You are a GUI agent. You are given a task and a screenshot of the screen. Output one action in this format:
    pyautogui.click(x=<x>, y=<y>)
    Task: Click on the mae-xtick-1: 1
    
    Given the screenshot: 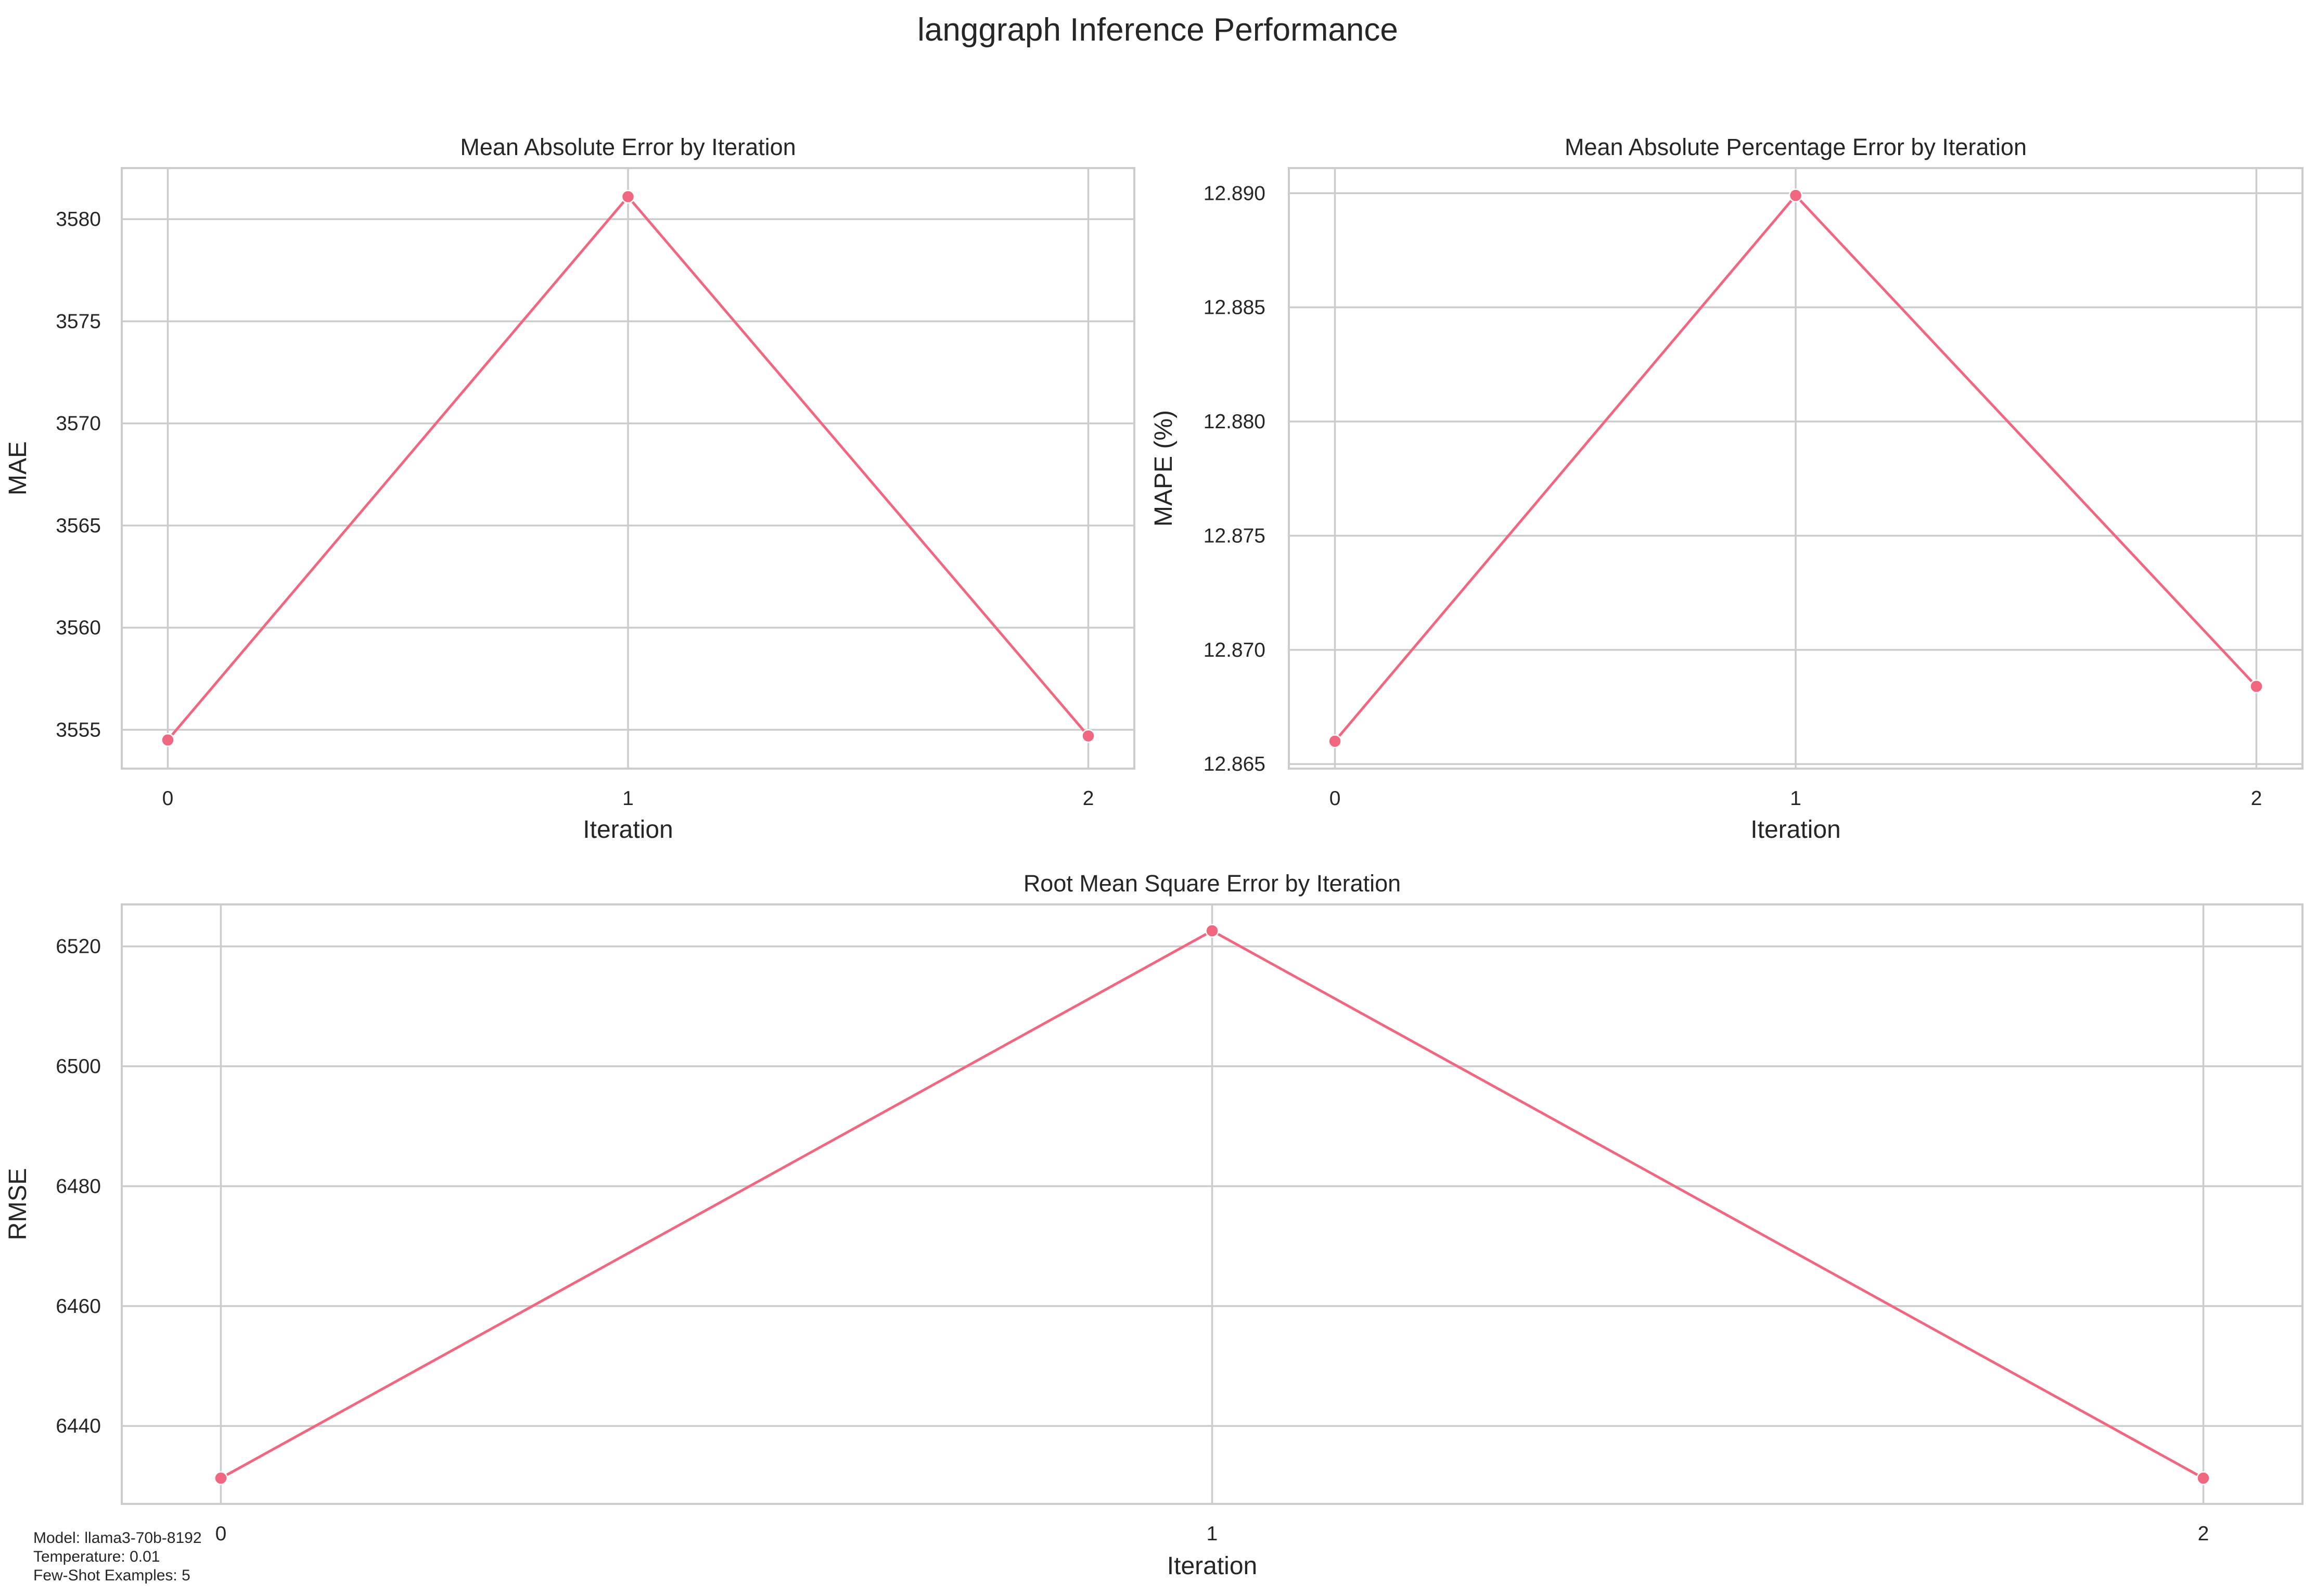 What is the action you would take?
    pyautogui.click(x=628, y=798)
    